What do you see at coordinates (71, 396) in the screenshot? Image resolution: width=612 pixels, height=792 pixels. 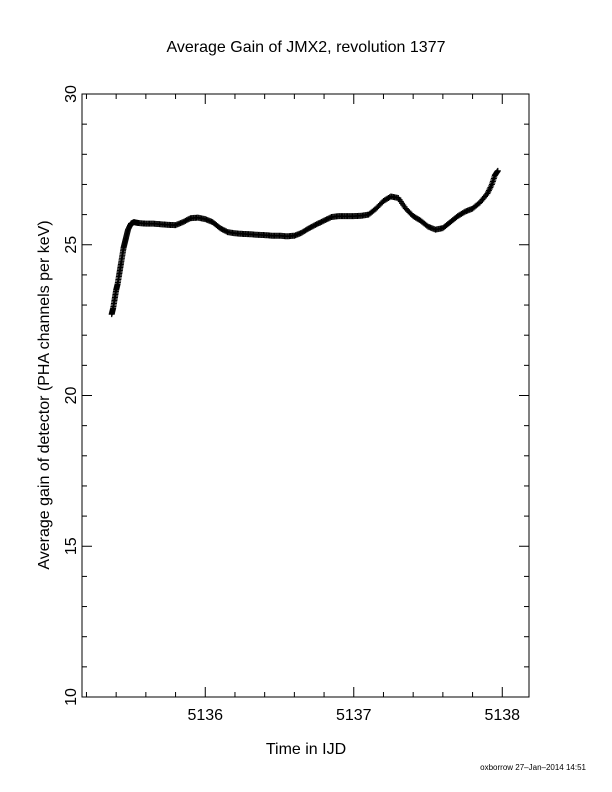 I see `y-tick-label: 20` at bounding box center [71, 396].